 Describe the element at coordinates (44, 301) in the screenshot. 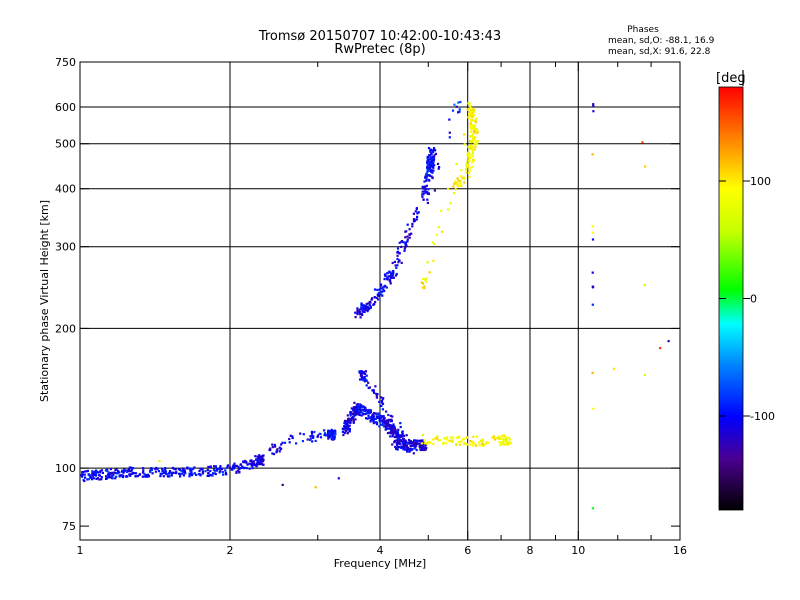

I see `y-axis-label: Stationary phase Virtual Height [km]` at that location.